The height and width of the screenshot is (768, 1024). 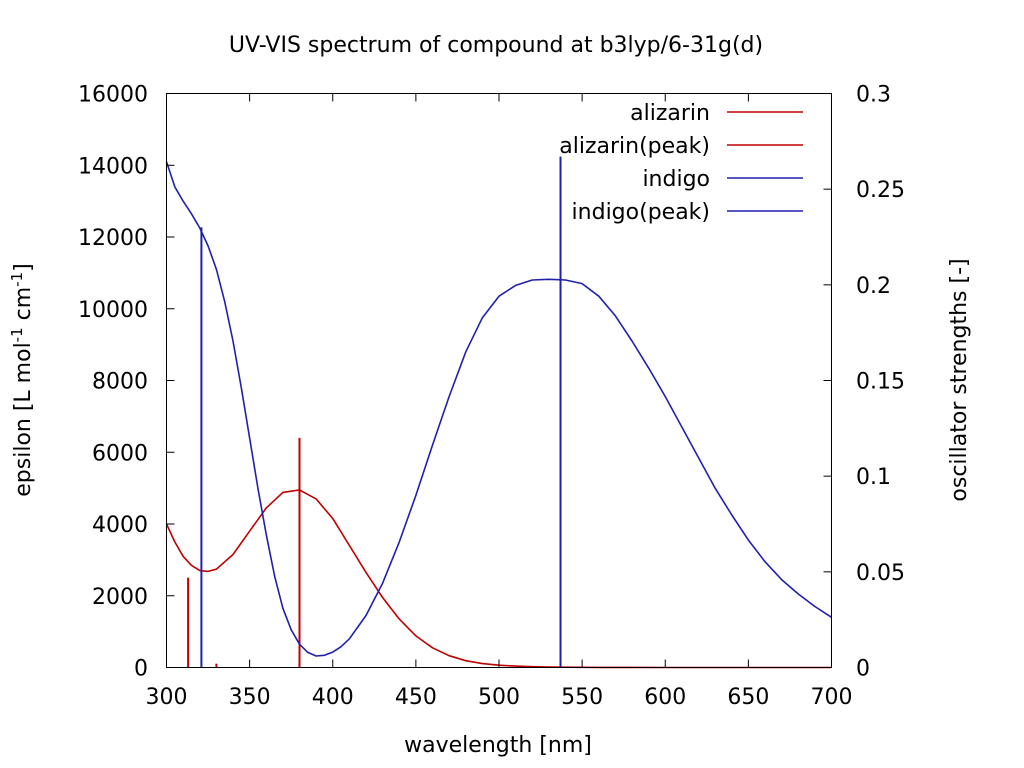 I want to click on y-tick-label: 2000, so click(x=120, y=597).